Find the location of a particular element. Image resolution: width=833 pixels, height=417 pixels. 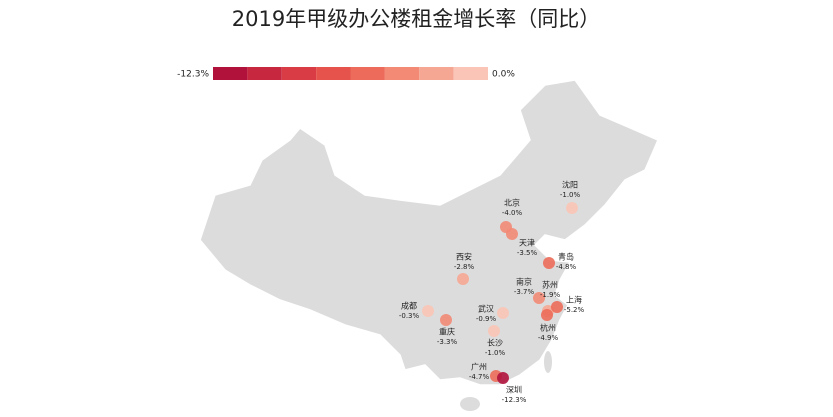

value-label: -5.2% is located at coordinates (574, 310).